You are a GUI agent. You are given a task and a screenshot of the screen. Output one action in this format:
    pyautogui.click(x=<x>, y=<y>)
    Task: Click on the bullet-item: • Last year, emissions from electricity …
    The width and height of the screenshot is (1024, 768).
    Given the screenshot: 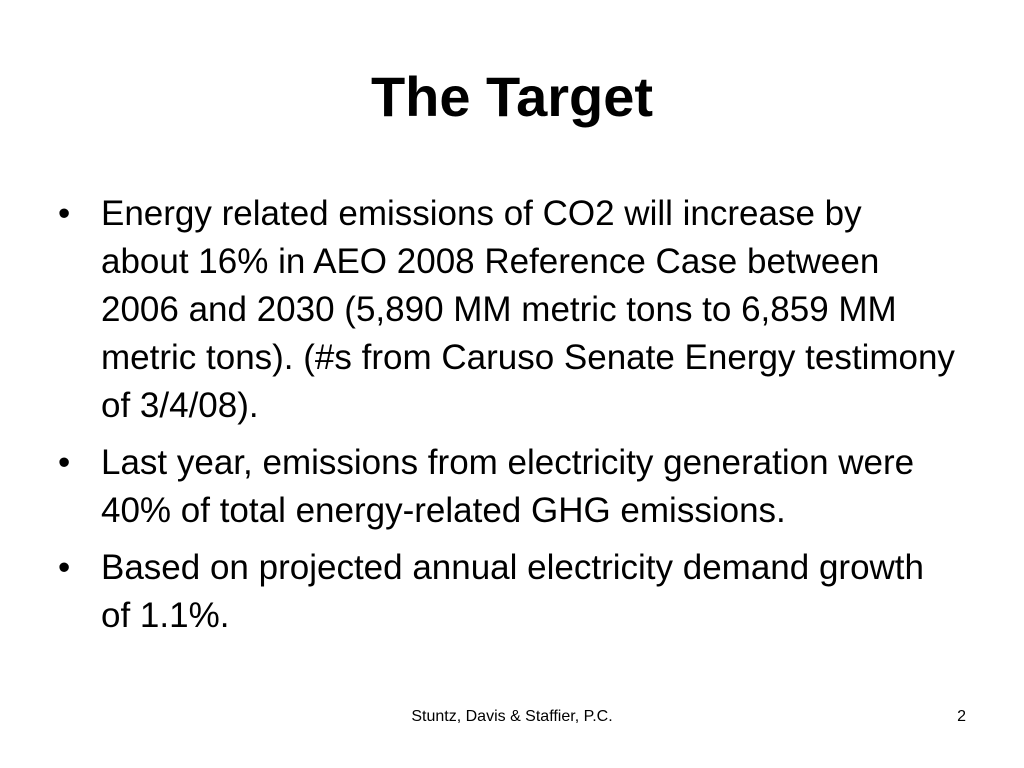 What is the action you would take?
    pyautogui.click(x=508, y=487)
    